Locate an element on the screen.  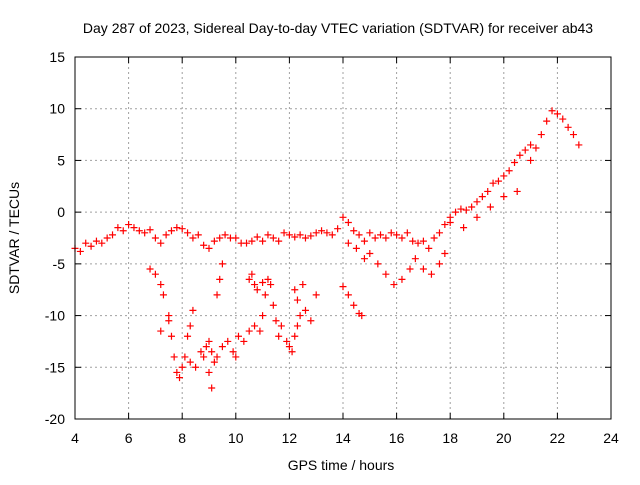
x-tick-label: 12 is located at coordinates (290, 438).